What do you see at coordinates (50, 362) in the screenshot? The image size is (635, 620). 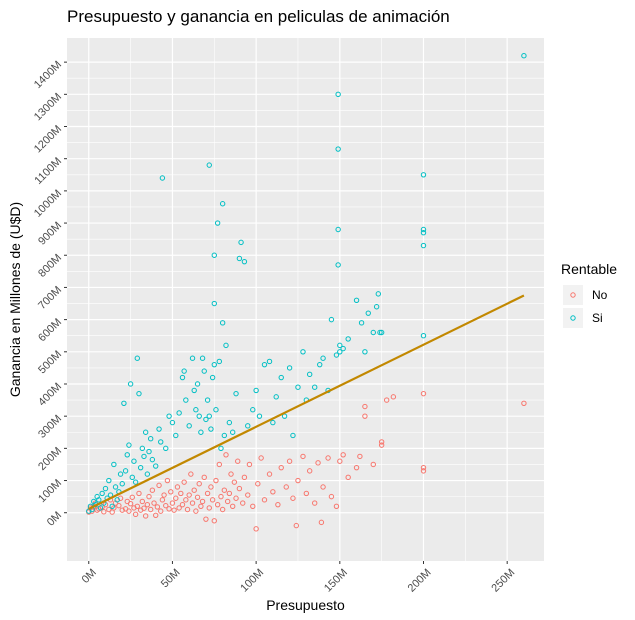 I see `y-tick-label: 500M` at bounding box center [50, 362].